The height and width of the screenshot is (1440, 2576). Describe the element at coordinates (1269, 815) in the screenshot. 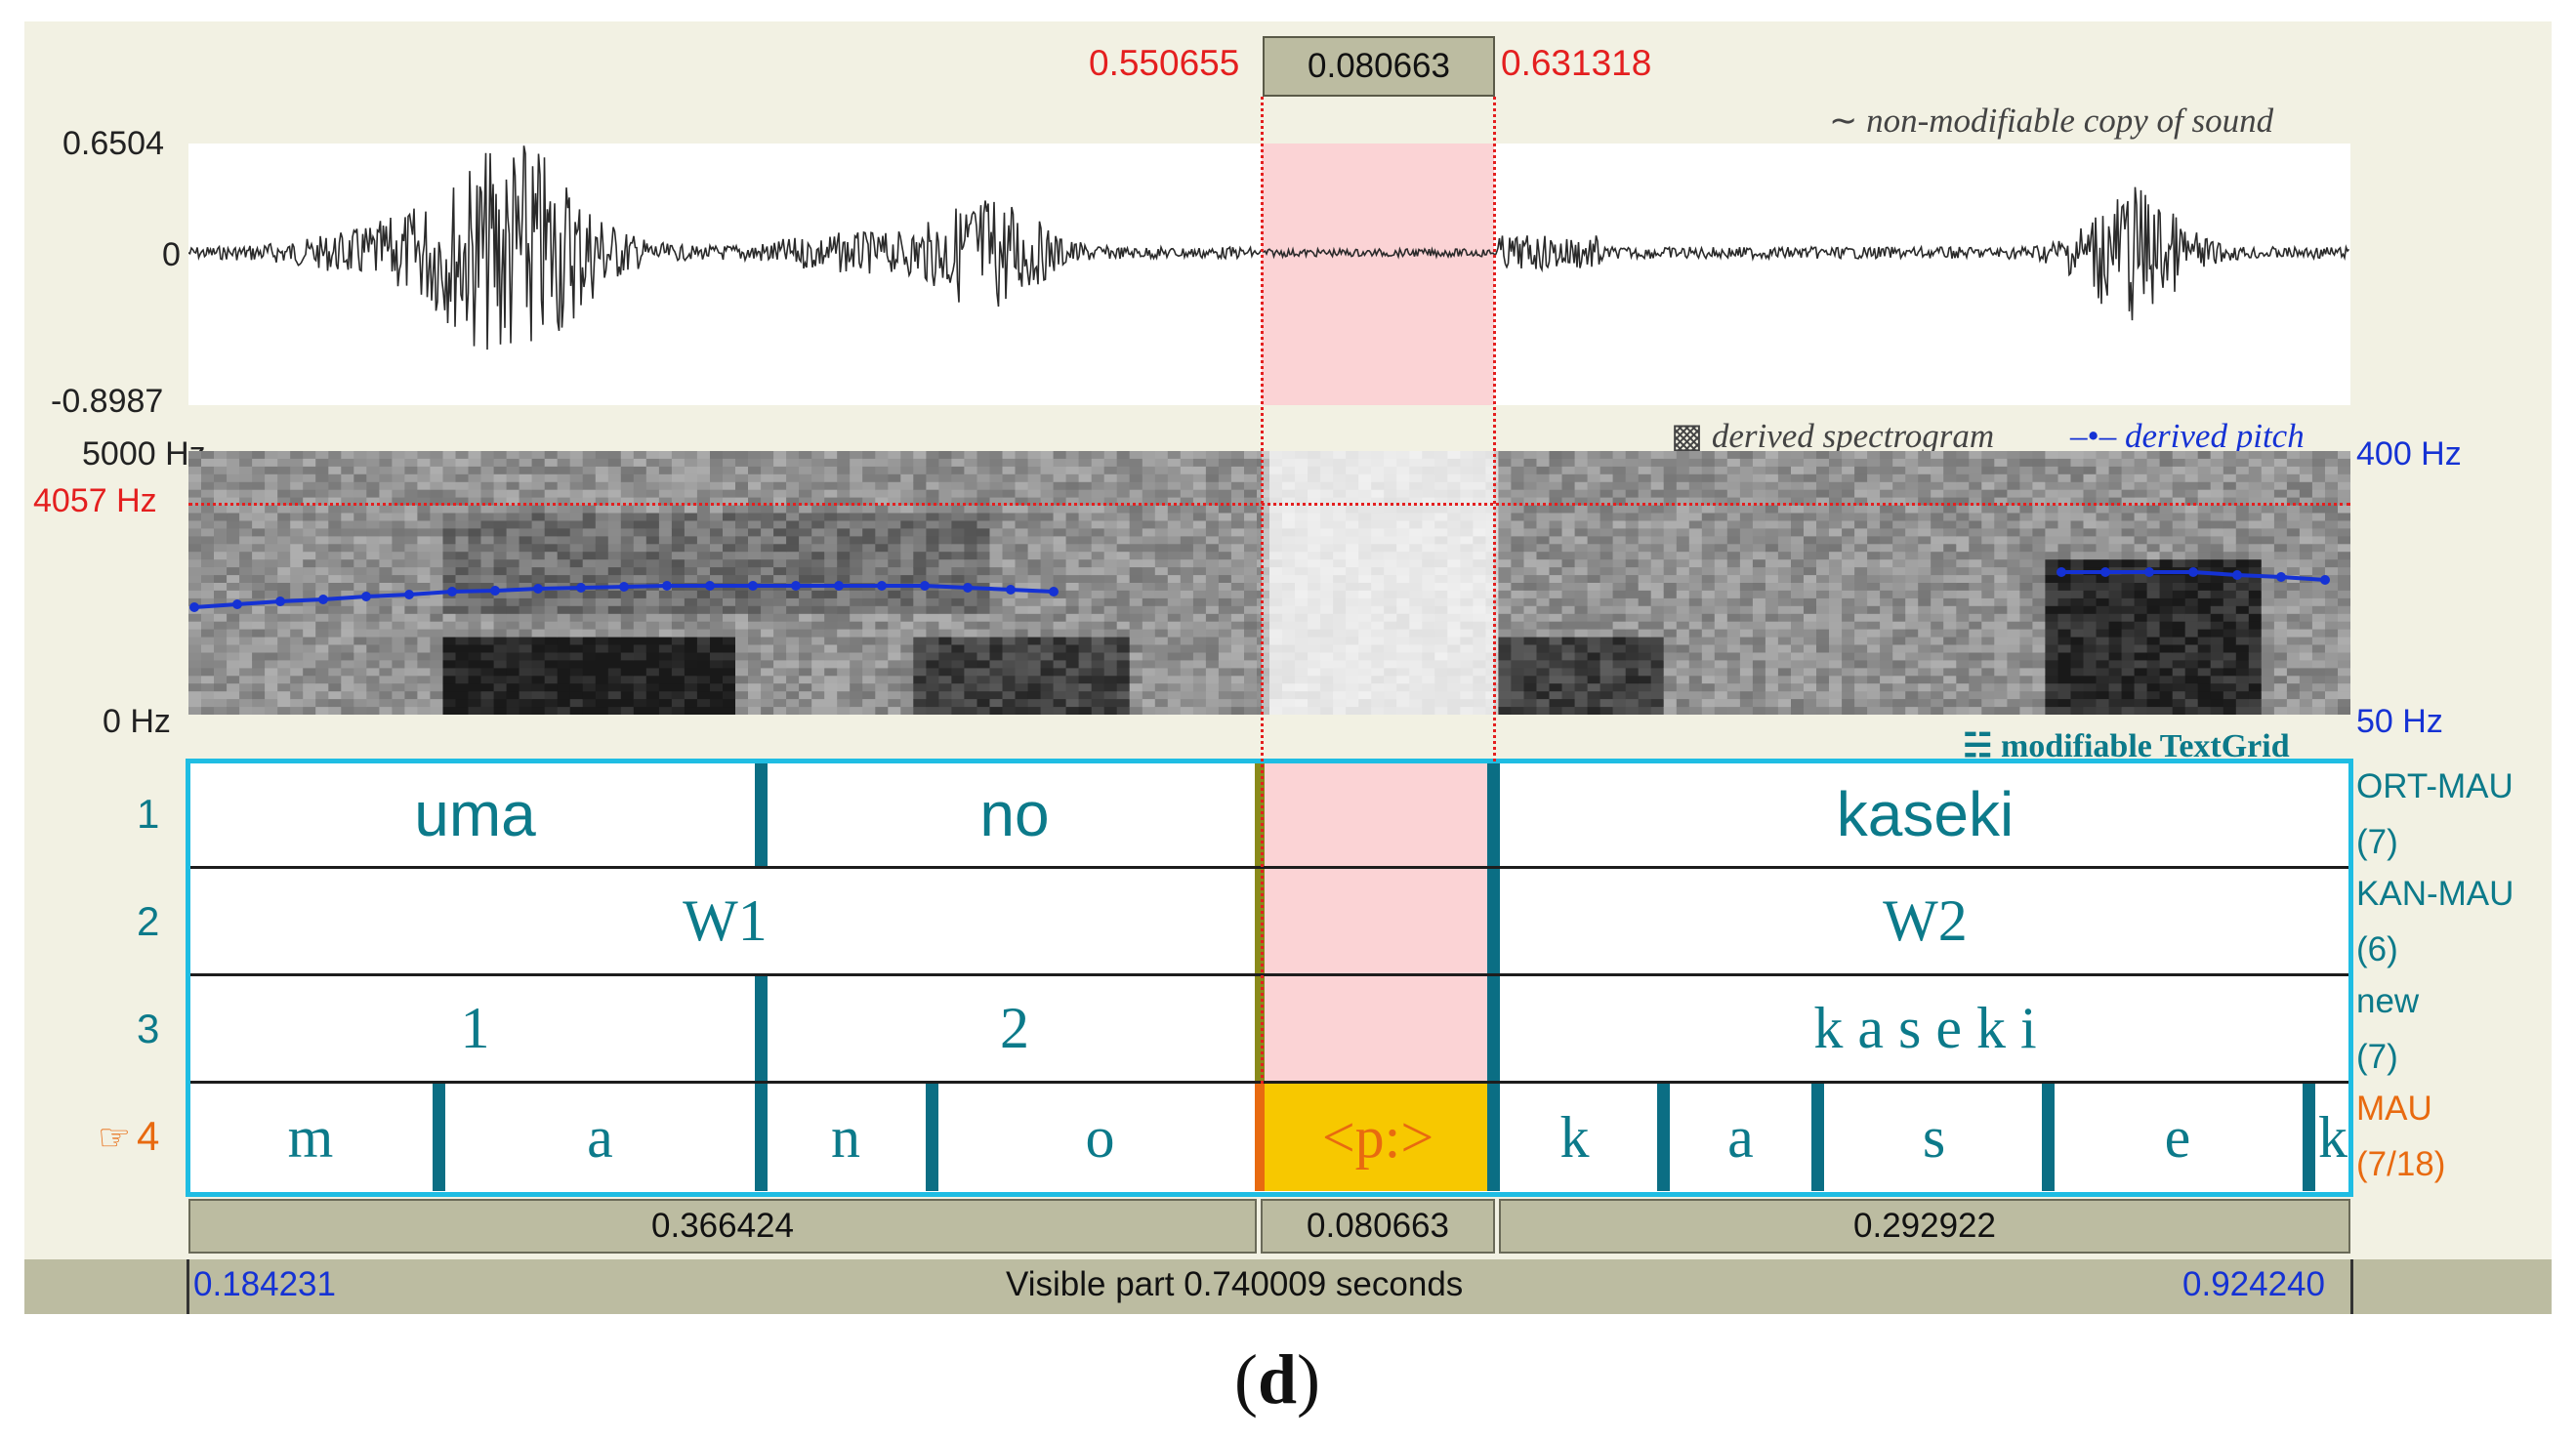

I see `tier-ort-mau: uma no kaseki` at that location.